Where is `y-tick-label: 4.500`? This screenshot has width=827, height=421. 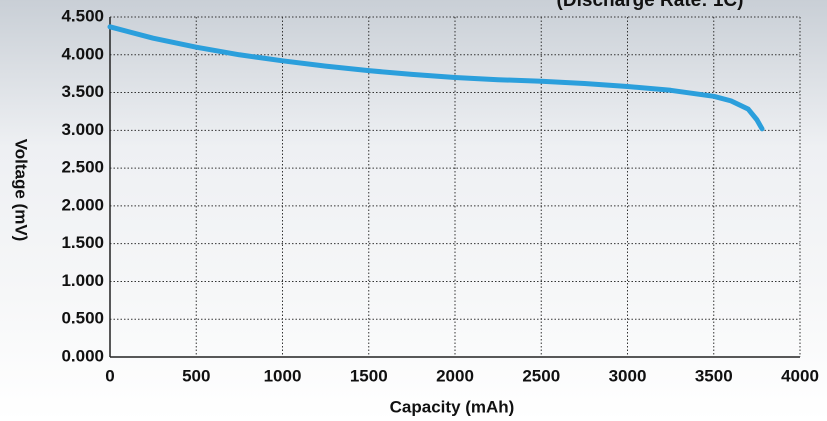
y-tick-label: 4.500 is located at coordinates (82, 15).